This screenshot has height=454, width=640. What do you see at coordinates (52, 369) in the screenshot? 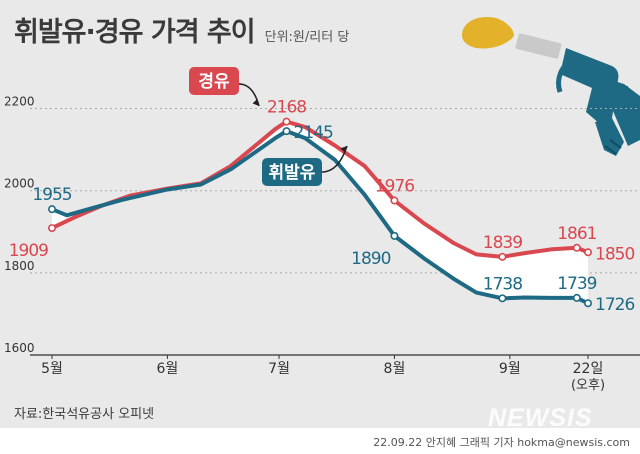
I see `x-tick-label: 5월` at bounding box center [52, 369].